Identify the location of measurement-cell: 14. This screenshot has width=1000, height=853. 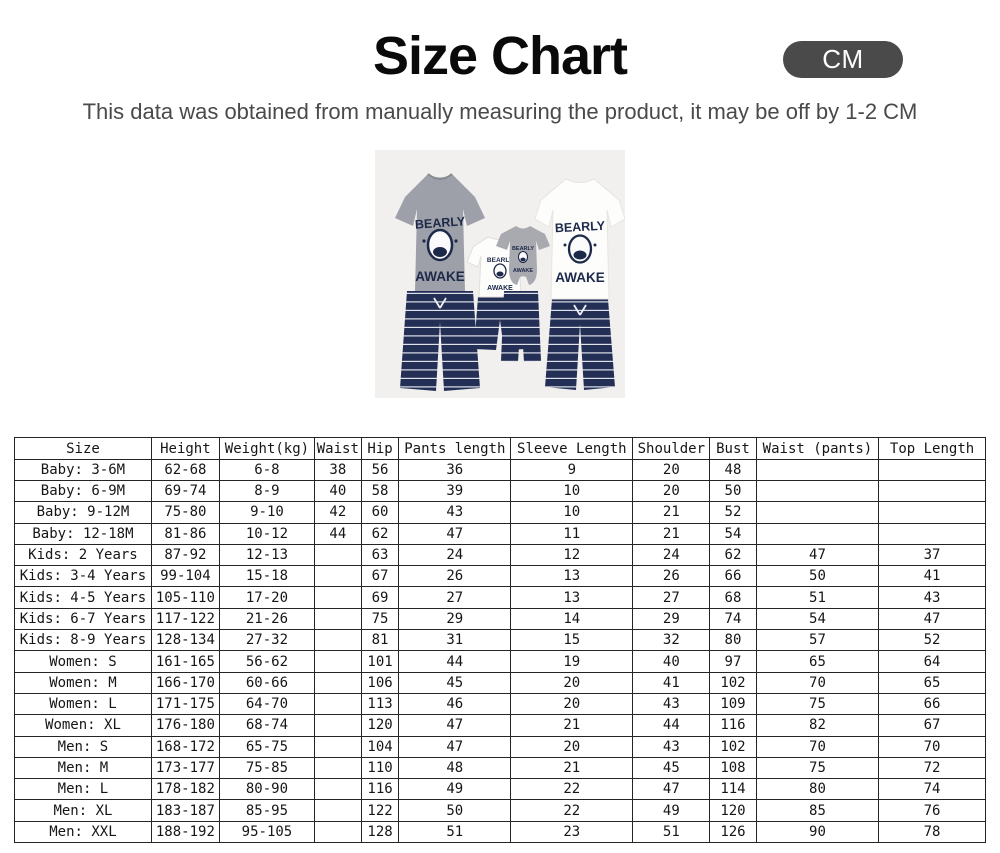
(572, 619).